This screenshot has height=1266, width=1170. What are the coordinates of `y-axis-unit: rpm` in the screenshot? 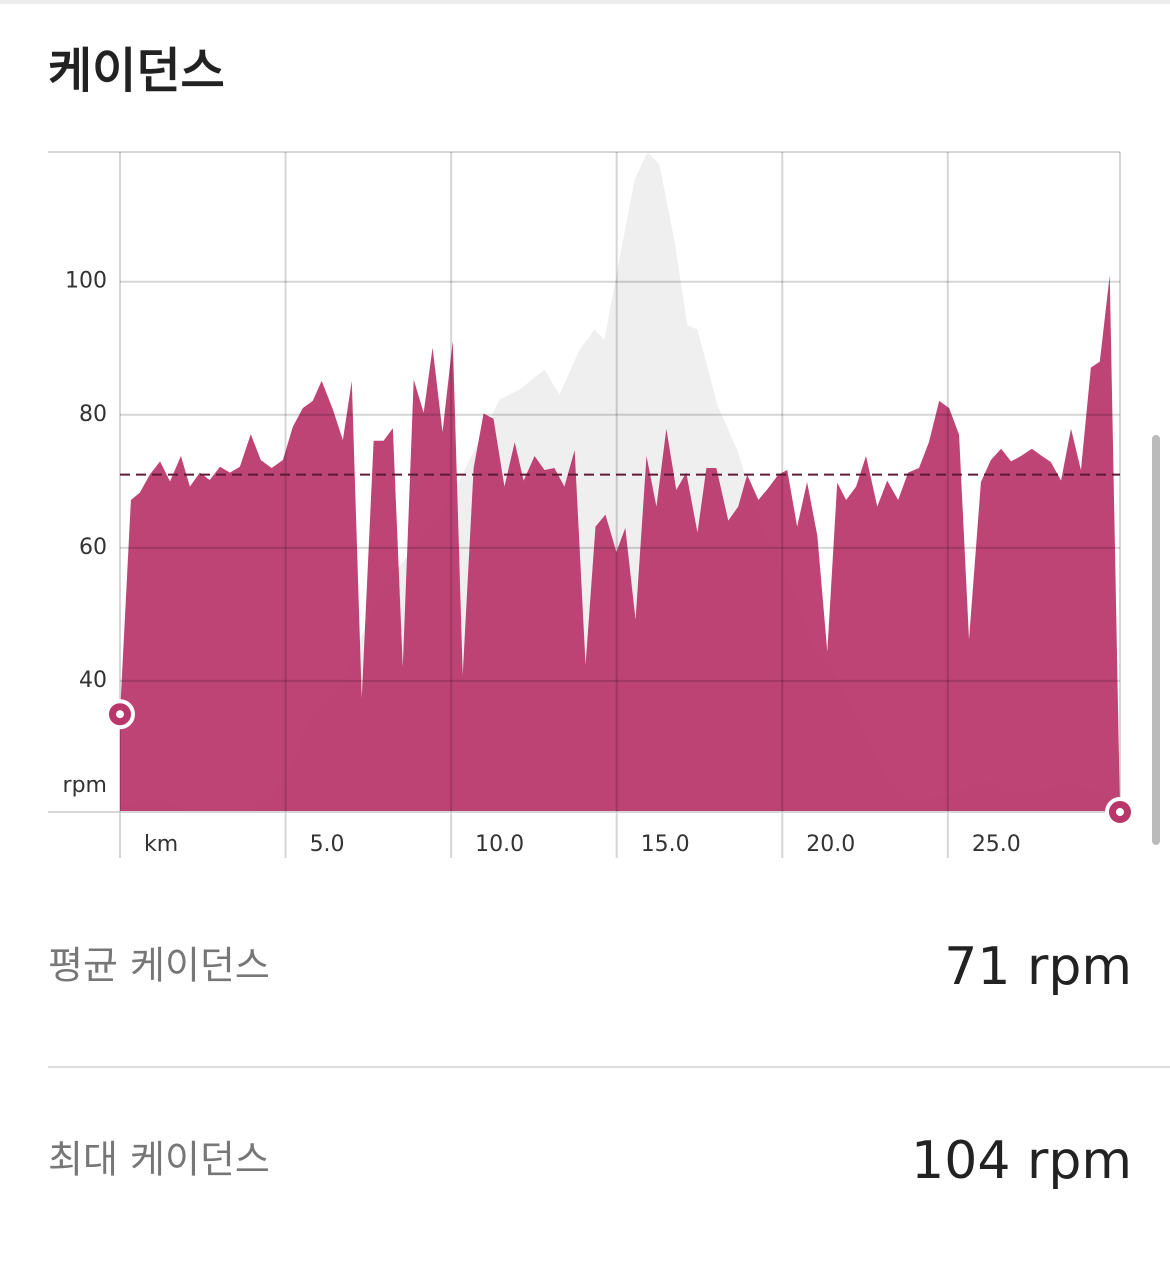 It's located at (85, 785).